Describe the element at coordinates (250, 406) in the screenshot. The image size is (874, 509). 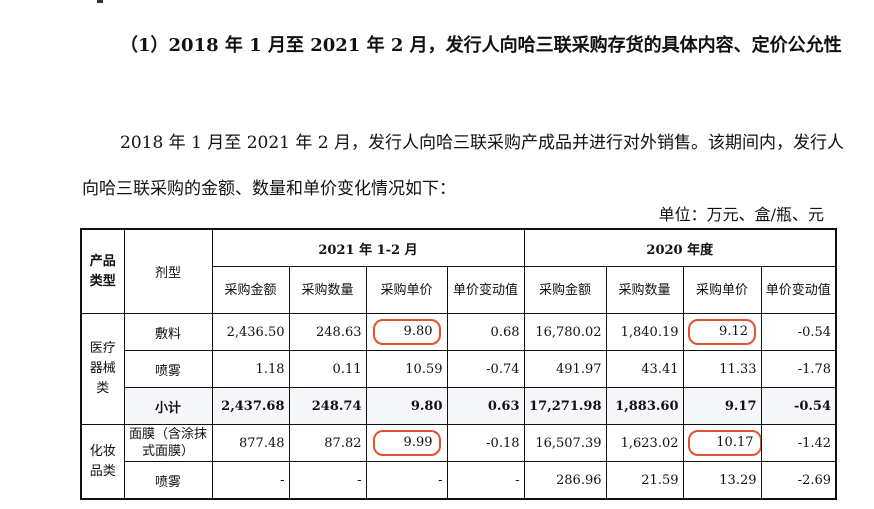
I see `value-cell: 2,437.68` at that location.